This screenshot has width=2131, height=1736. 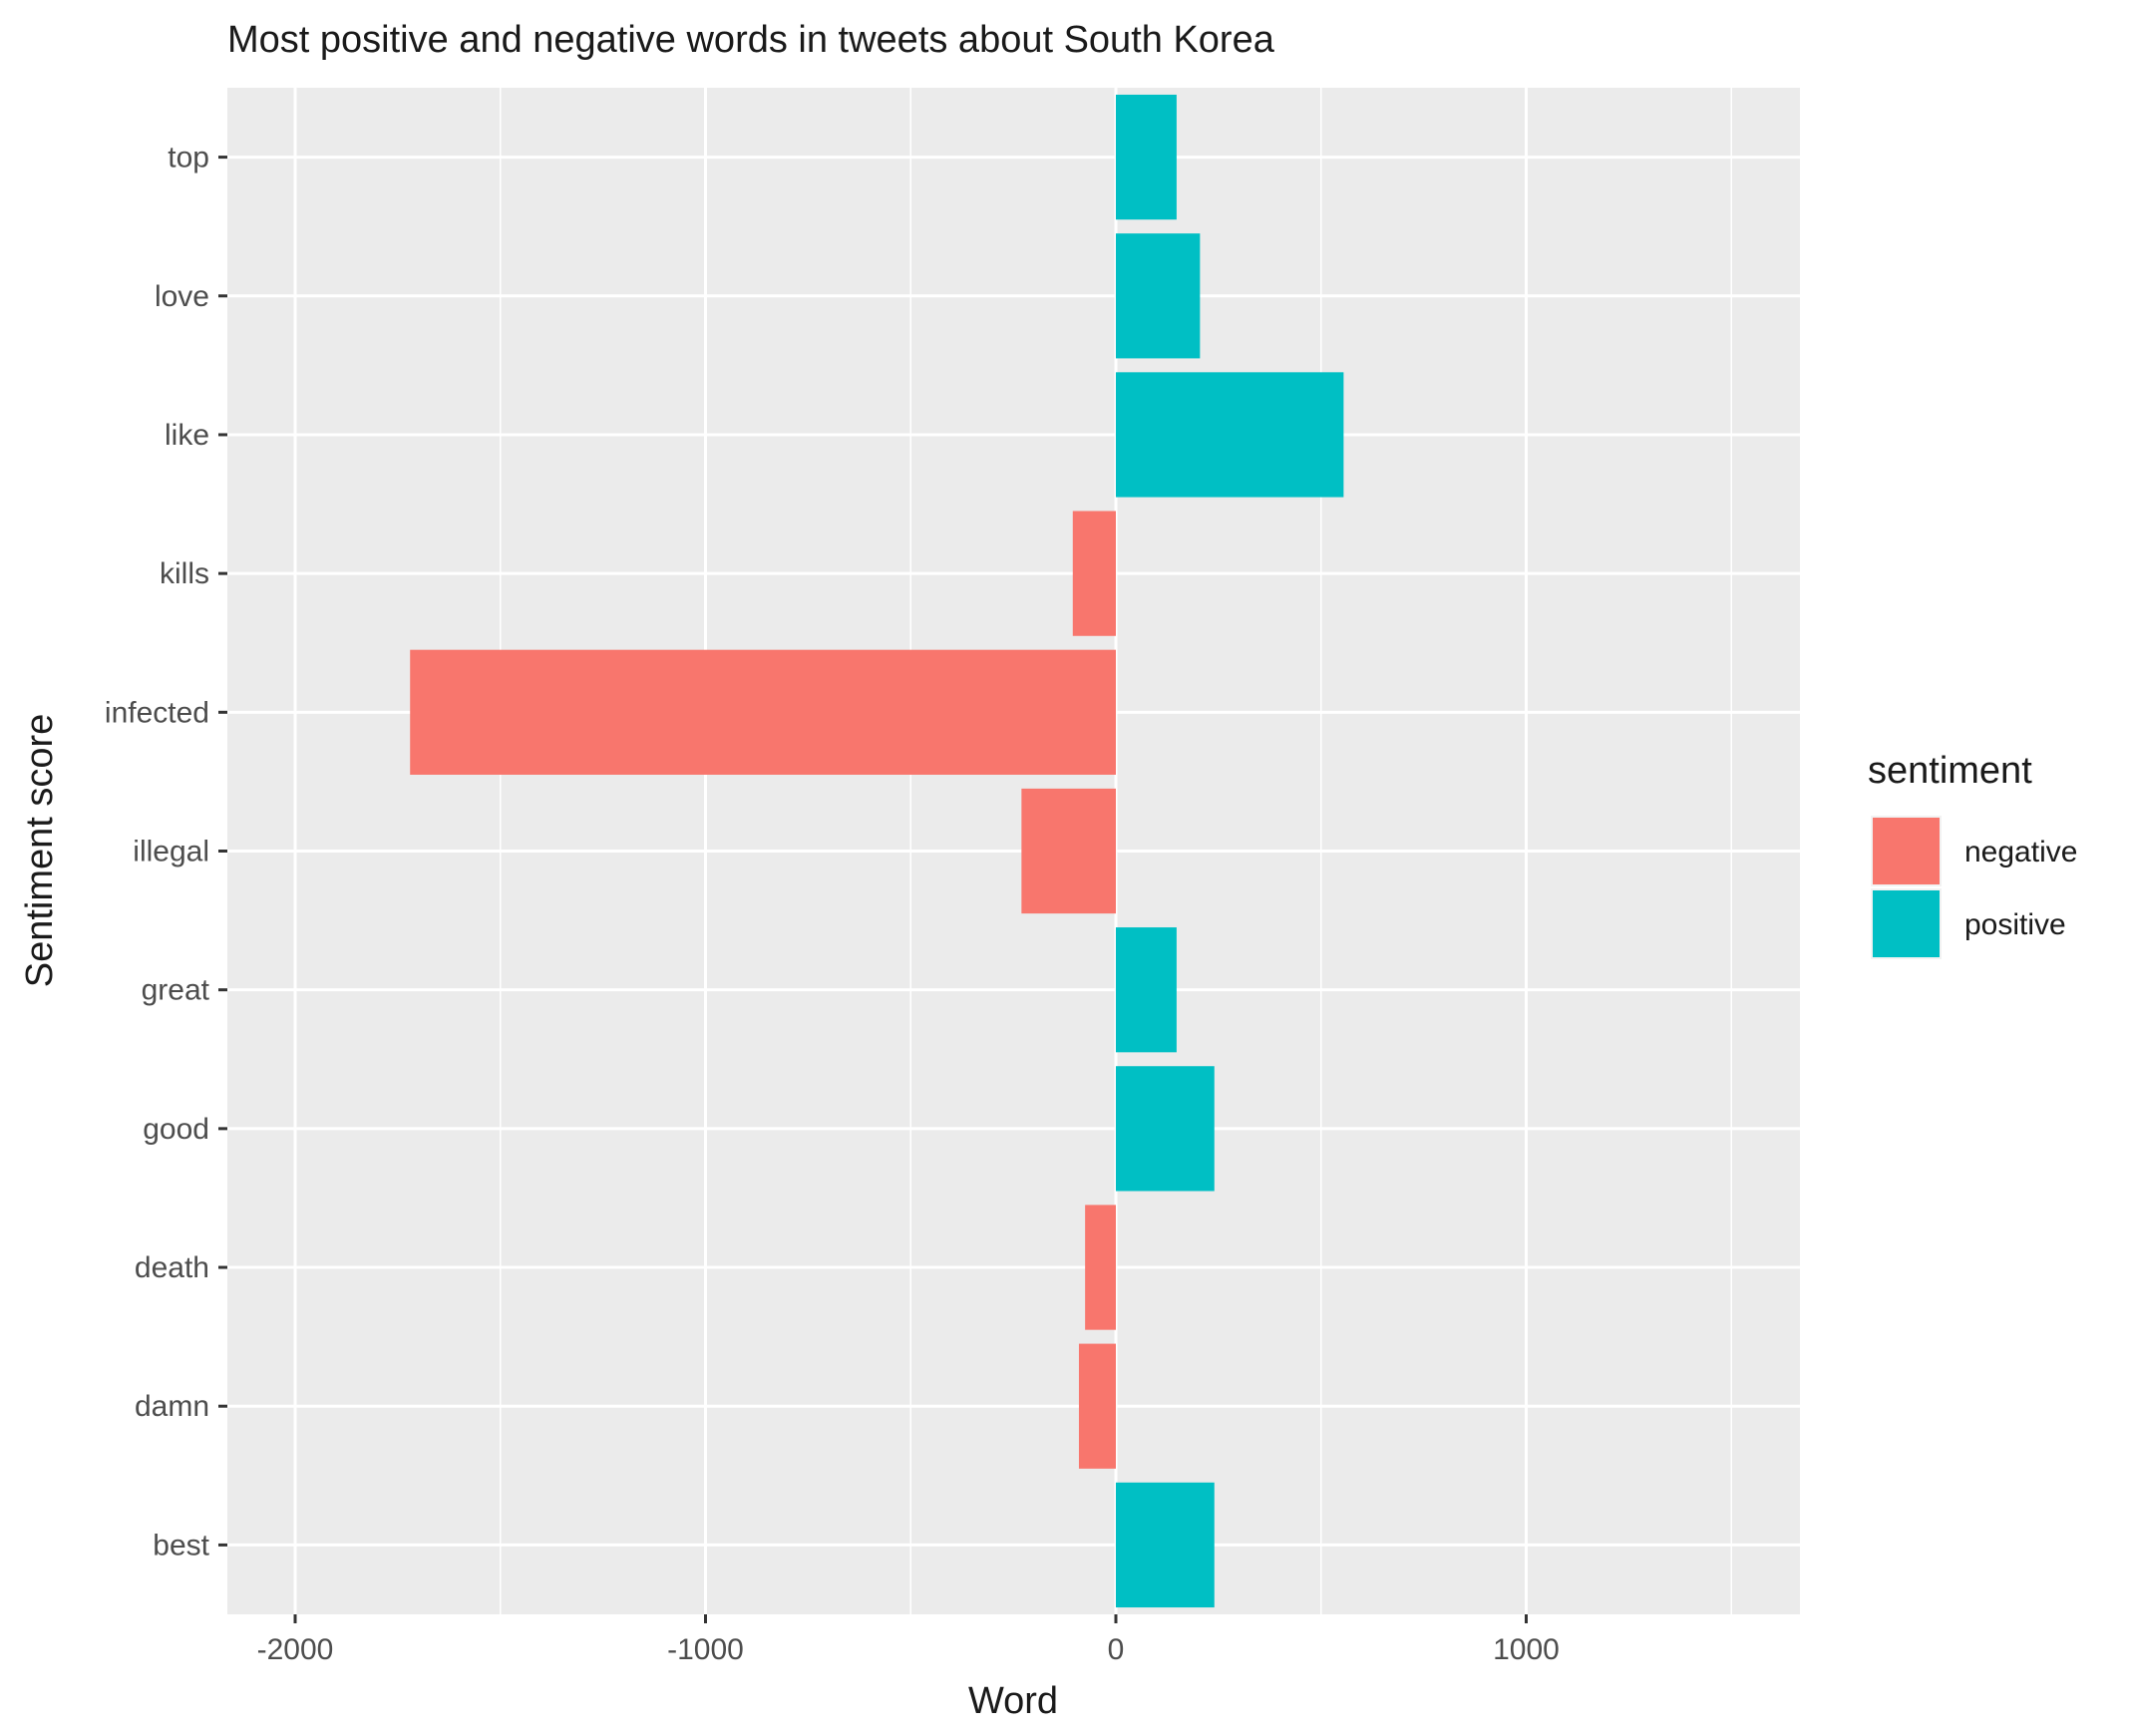 I want to click on bar-damn, so click(x=1097, y=1406).